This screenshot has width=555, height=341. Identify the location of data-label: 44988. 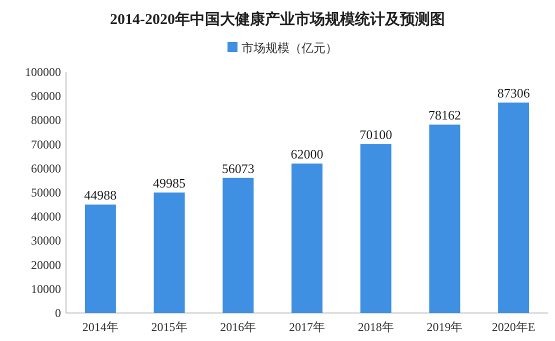
(100, 195).